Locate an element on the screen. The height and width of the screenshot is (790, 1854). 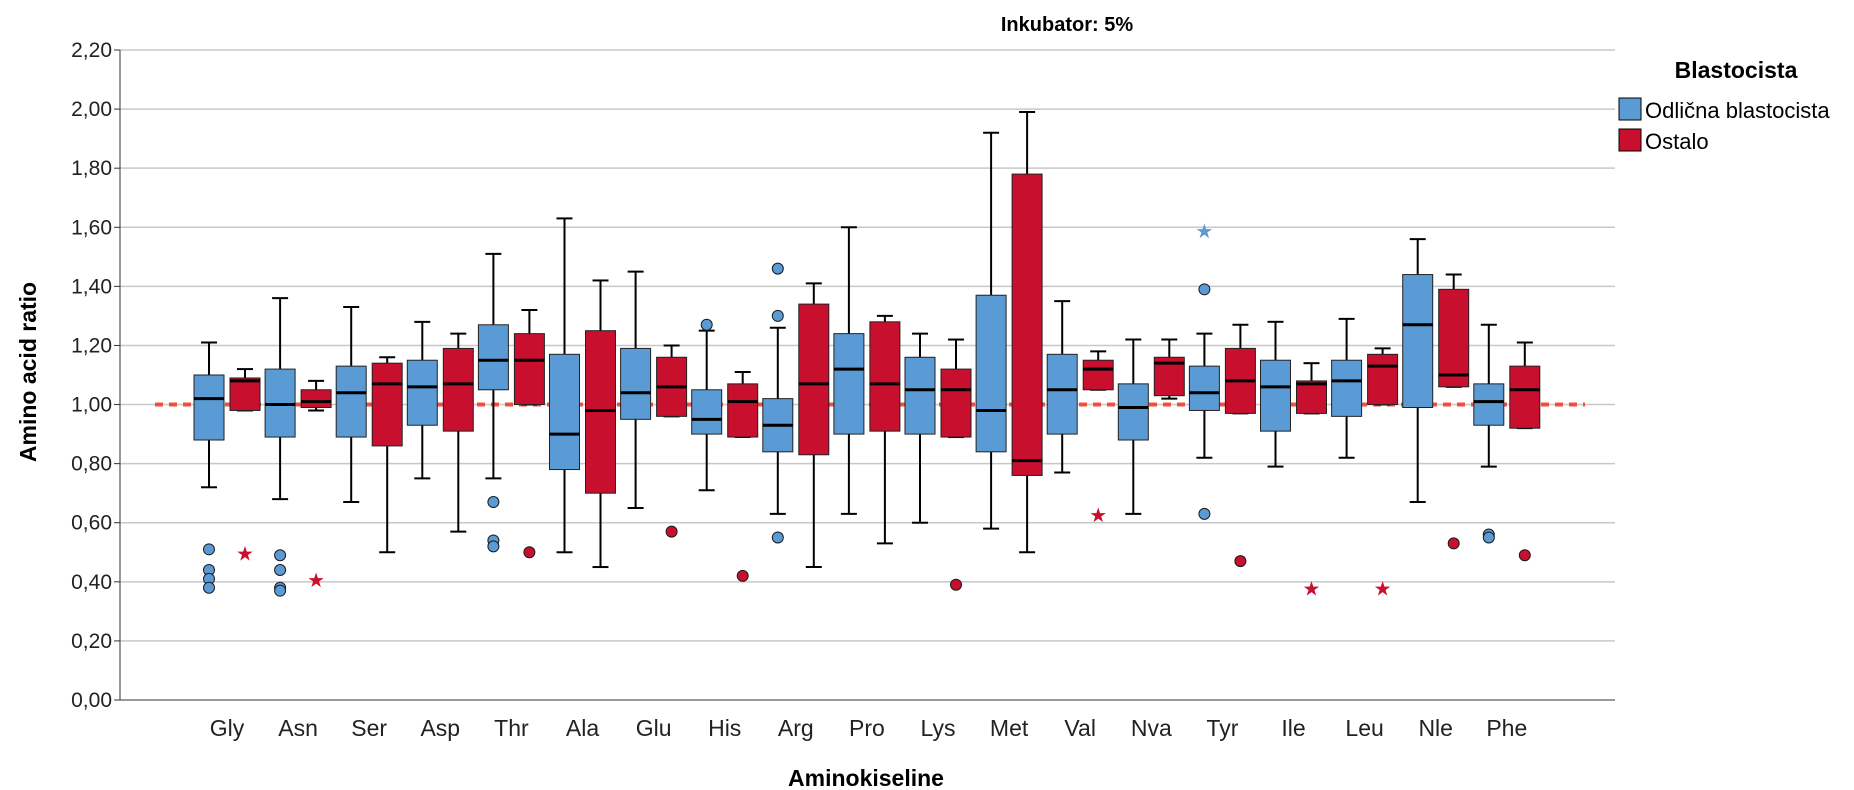
box-nle-odlicna is located at coordinates (1418, 371).